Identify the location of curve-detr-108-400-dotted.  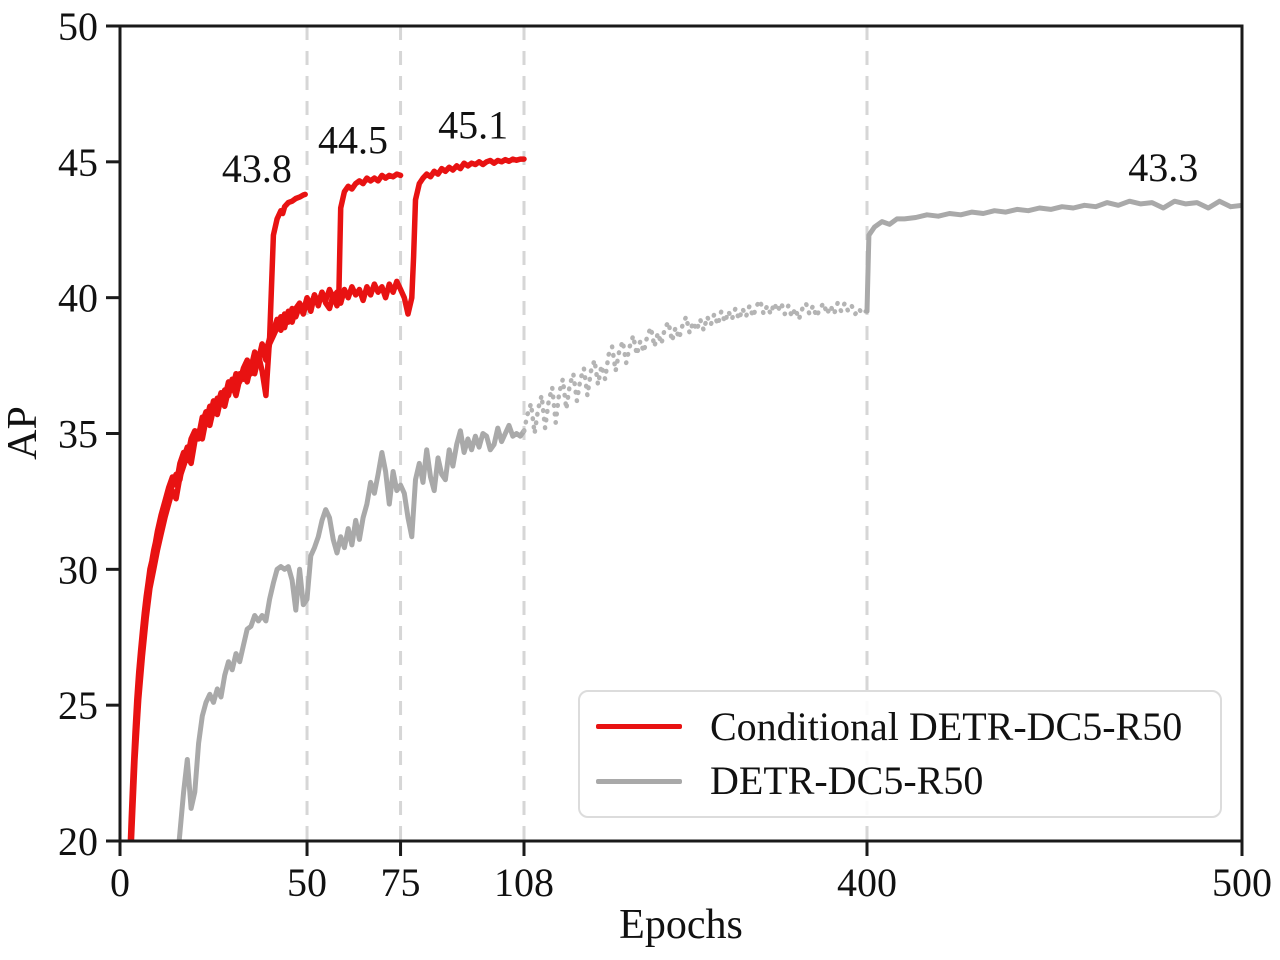
(695, 367).